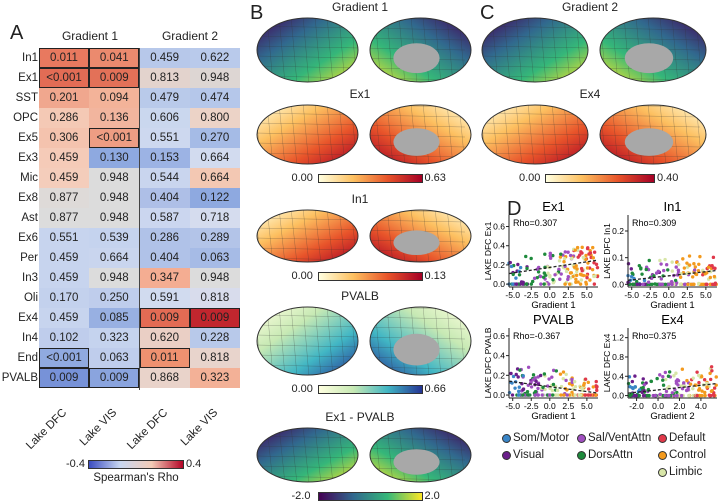  I want to click on column-group-gradient-2: Gradient 2, so click(190, 36).